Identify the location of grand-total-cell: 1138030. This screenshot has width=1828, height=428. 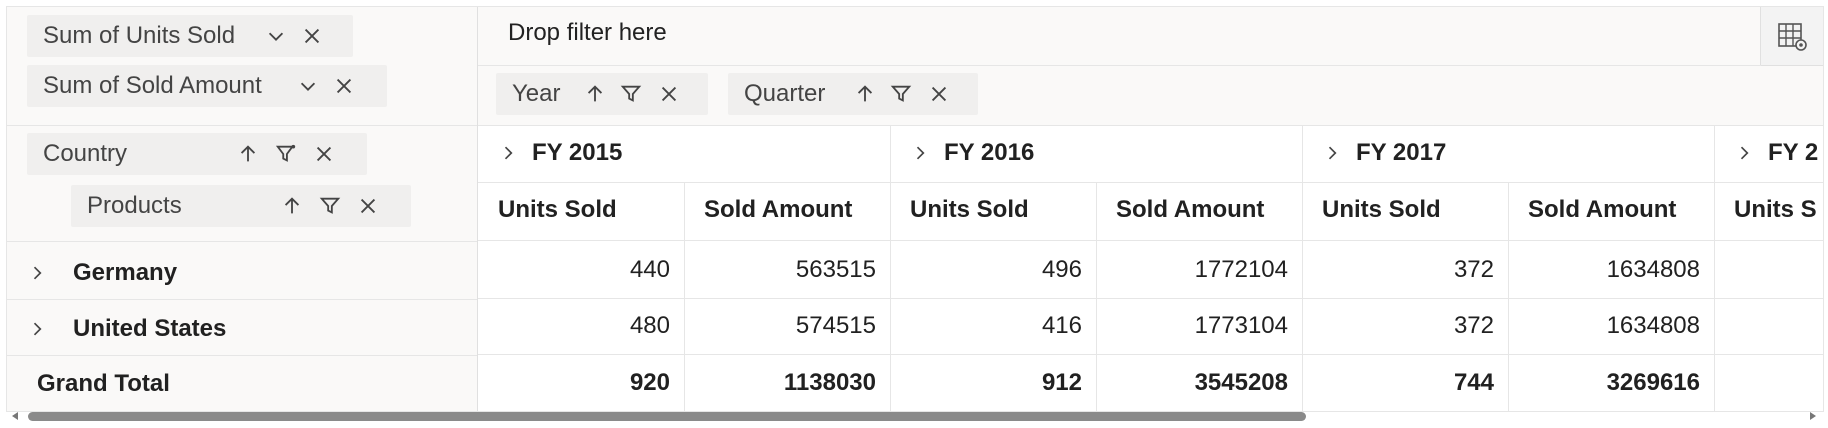
(829, 382).